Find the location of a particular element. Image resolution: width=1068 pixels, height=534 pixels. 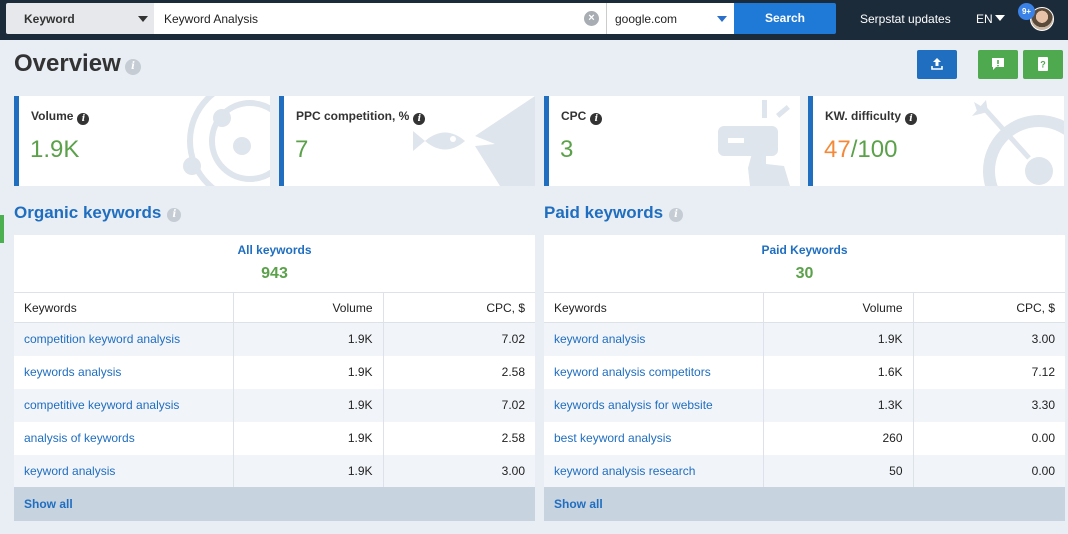

paid-keywords-count: 30 is located at coordinates (804, 273).